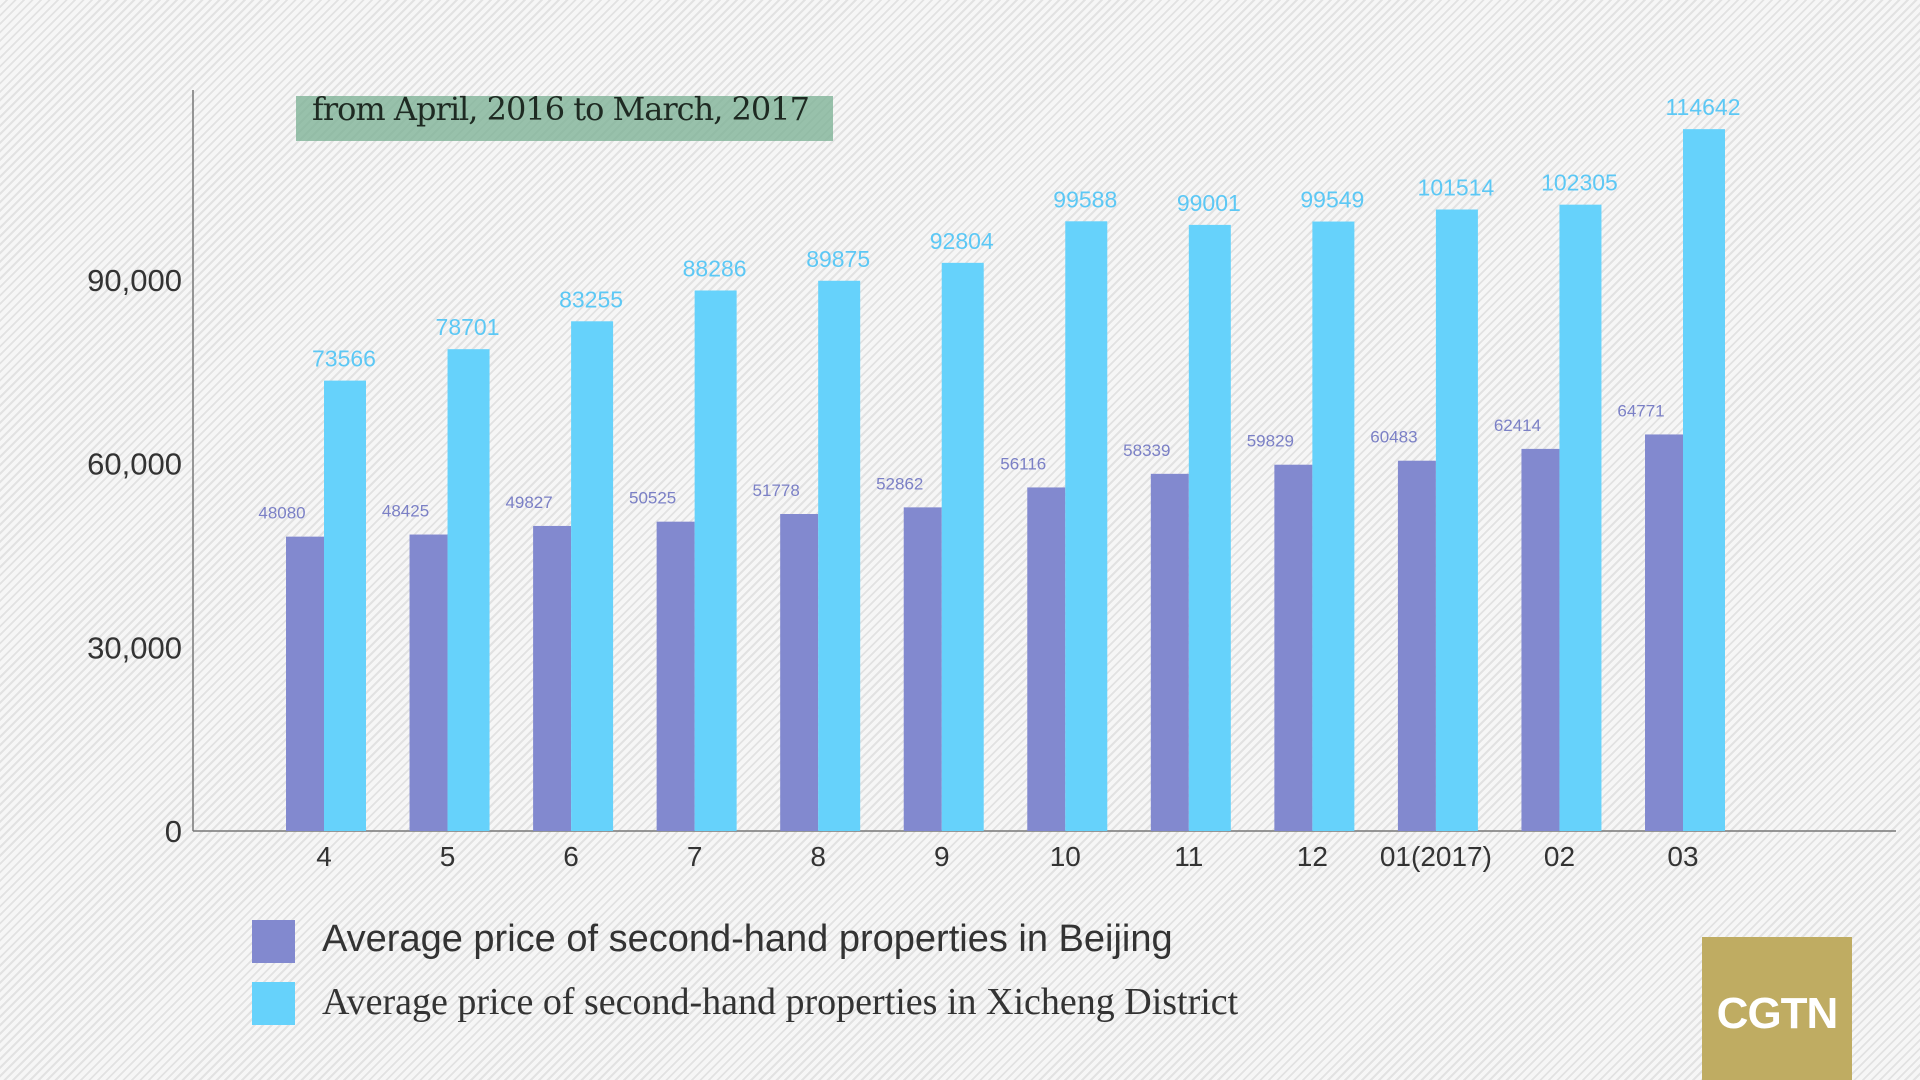 This screenshot has width=1920, height=1080. I want to click on data-label-xicheng: 114642, so click(1702, 107).